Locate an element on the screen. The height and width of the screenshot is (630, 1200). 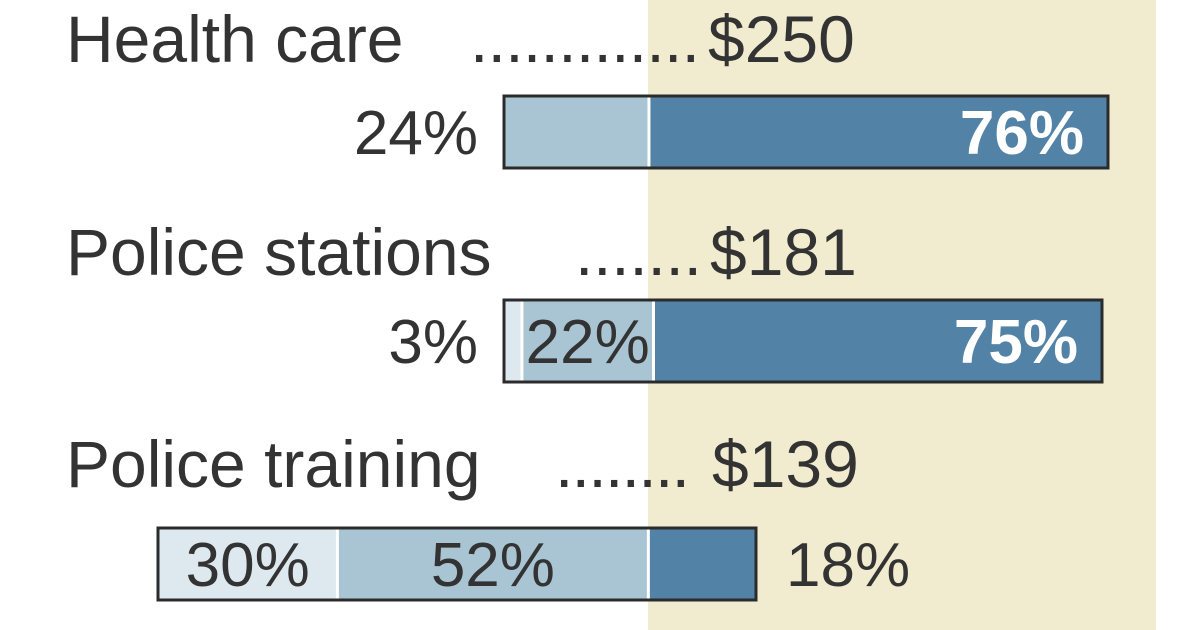
segment-label-police-stations-3: 75% is located at coordinates (1016, 342).